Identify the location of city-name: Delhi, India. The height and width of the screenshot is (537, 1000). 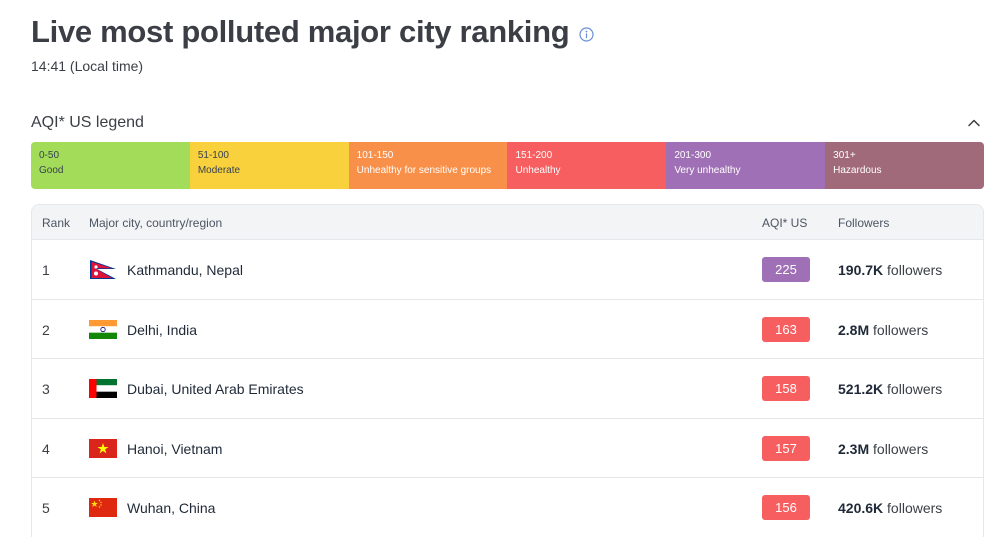
(162, 329).